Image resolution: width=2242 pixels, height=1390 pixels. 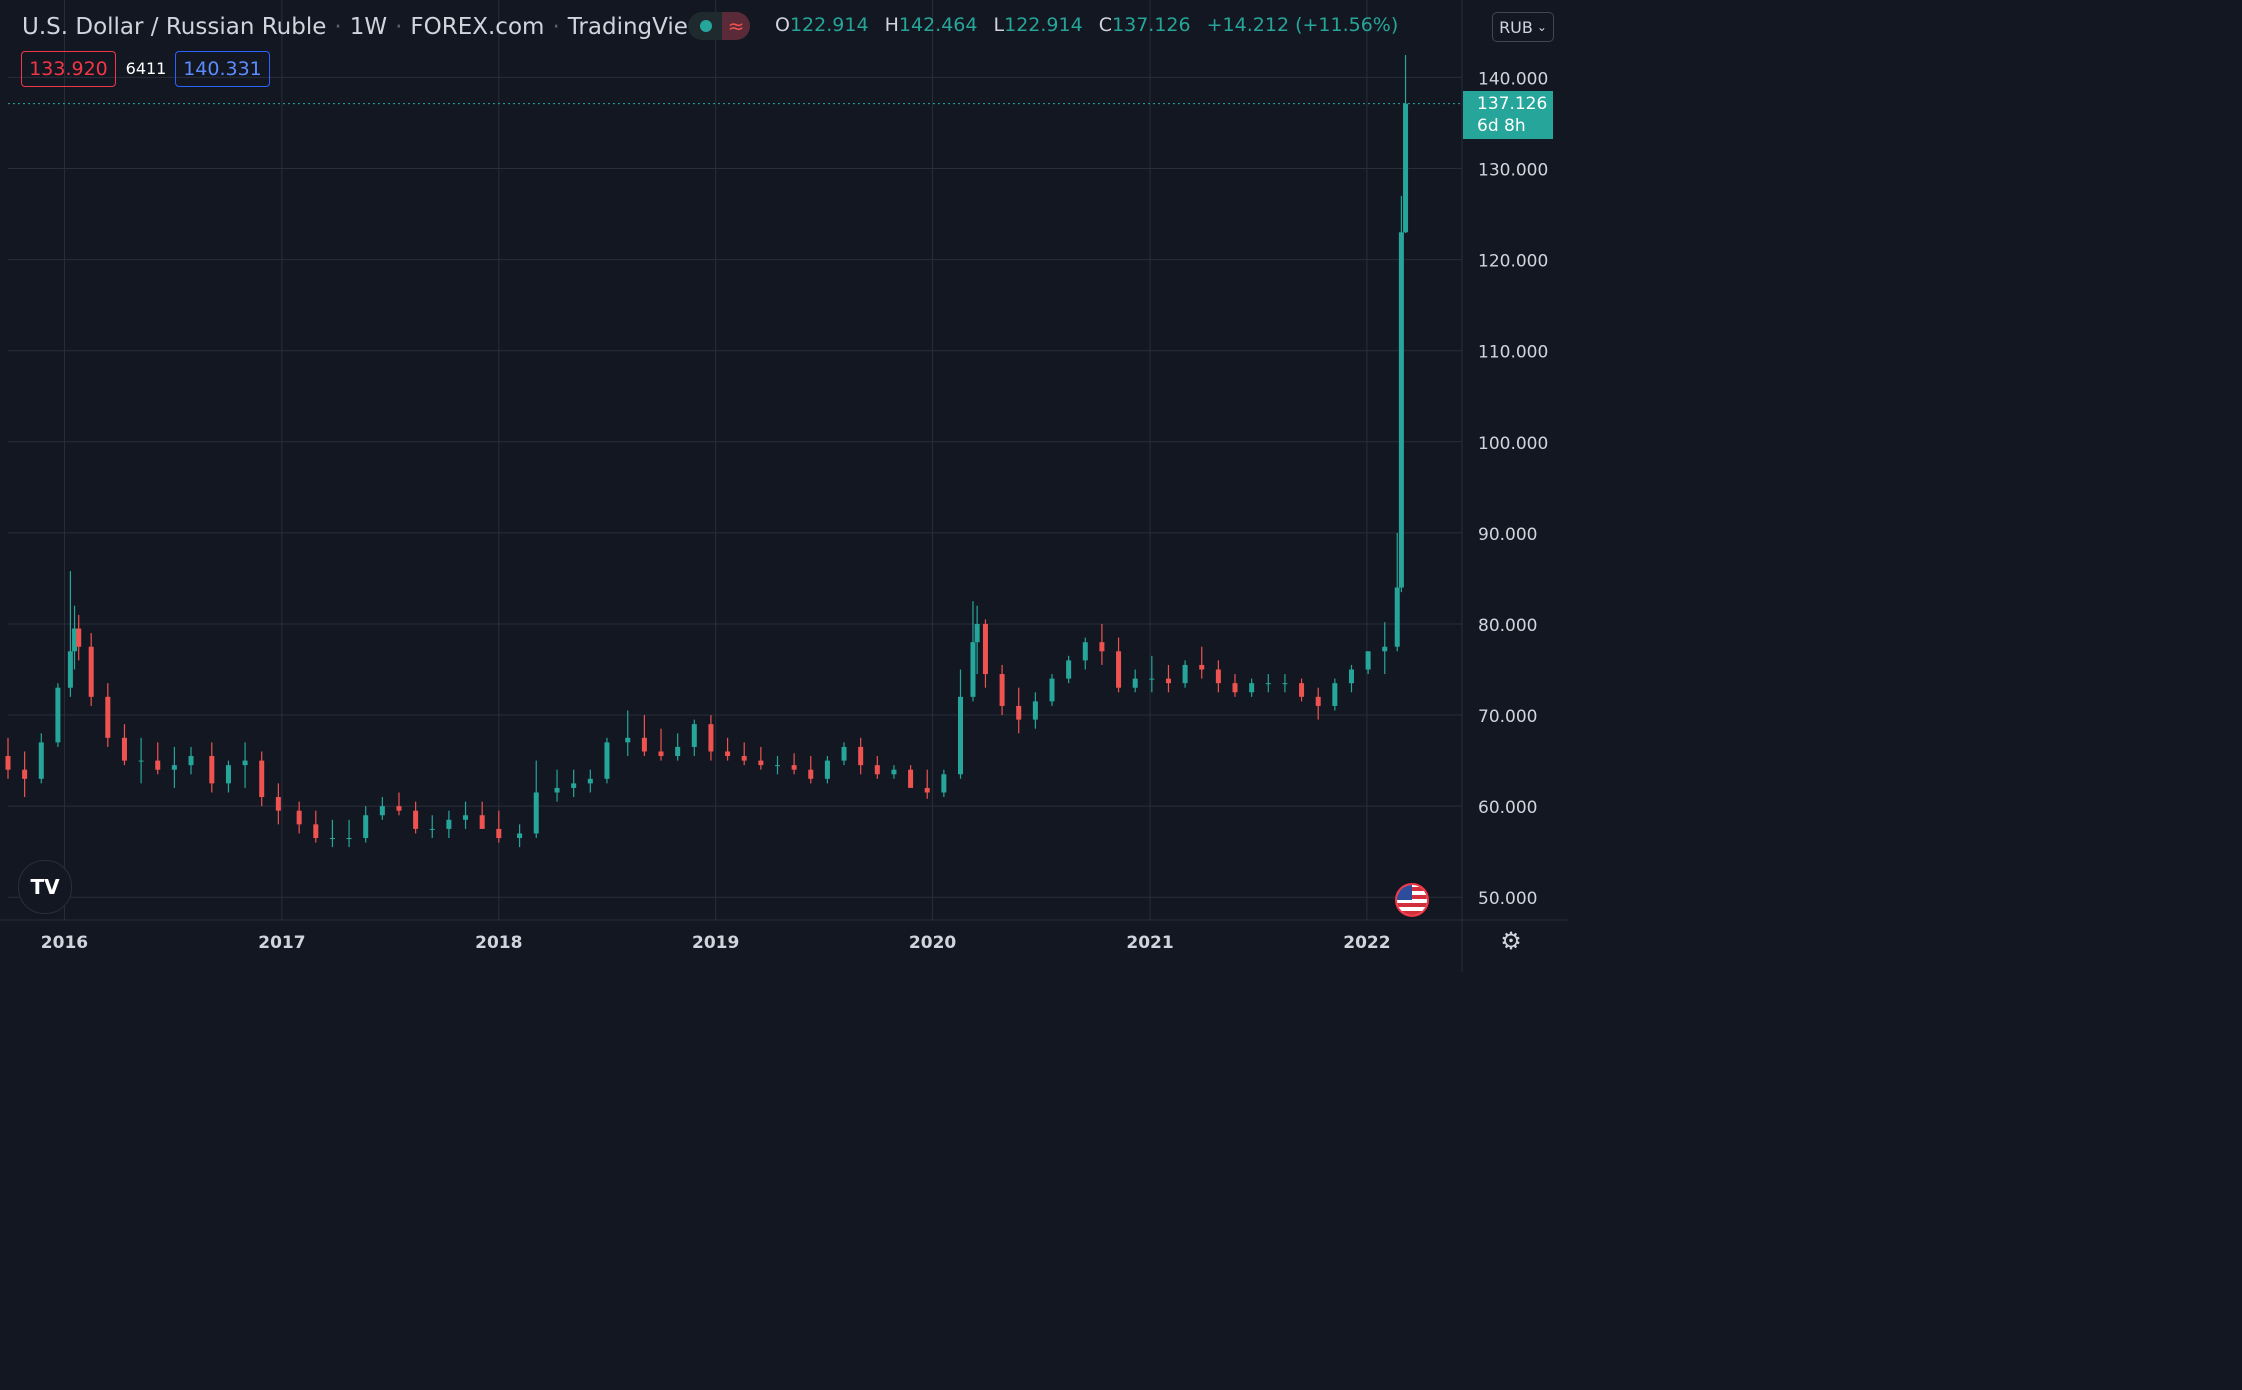 What do you see at coordinates (1501, 125) in the screenshot?
I see `bar-countdown: 6d 8h` at bounding box center [1501, 125].